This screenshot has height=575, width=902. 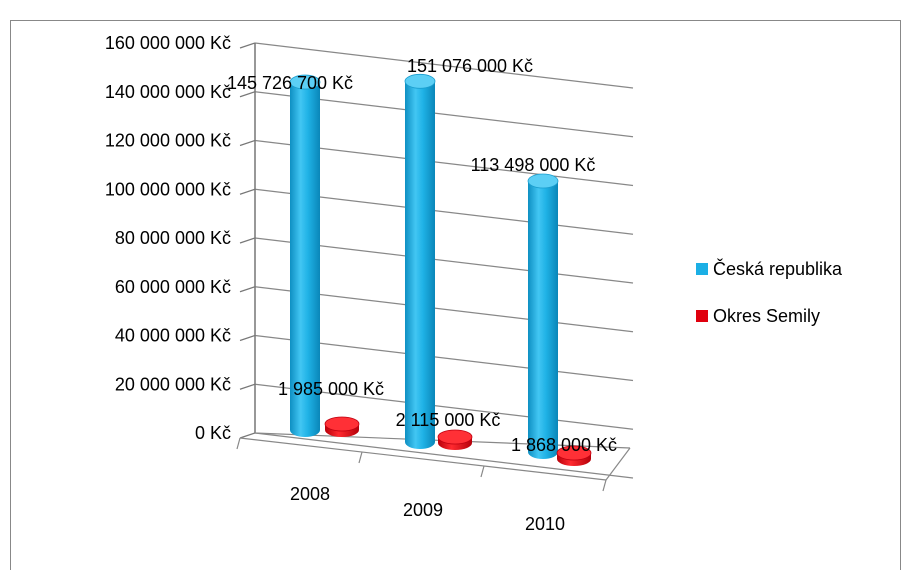 I want to click on data-label-ceska-republika: 145 726 700 Kč, so click(x=290, y=83).